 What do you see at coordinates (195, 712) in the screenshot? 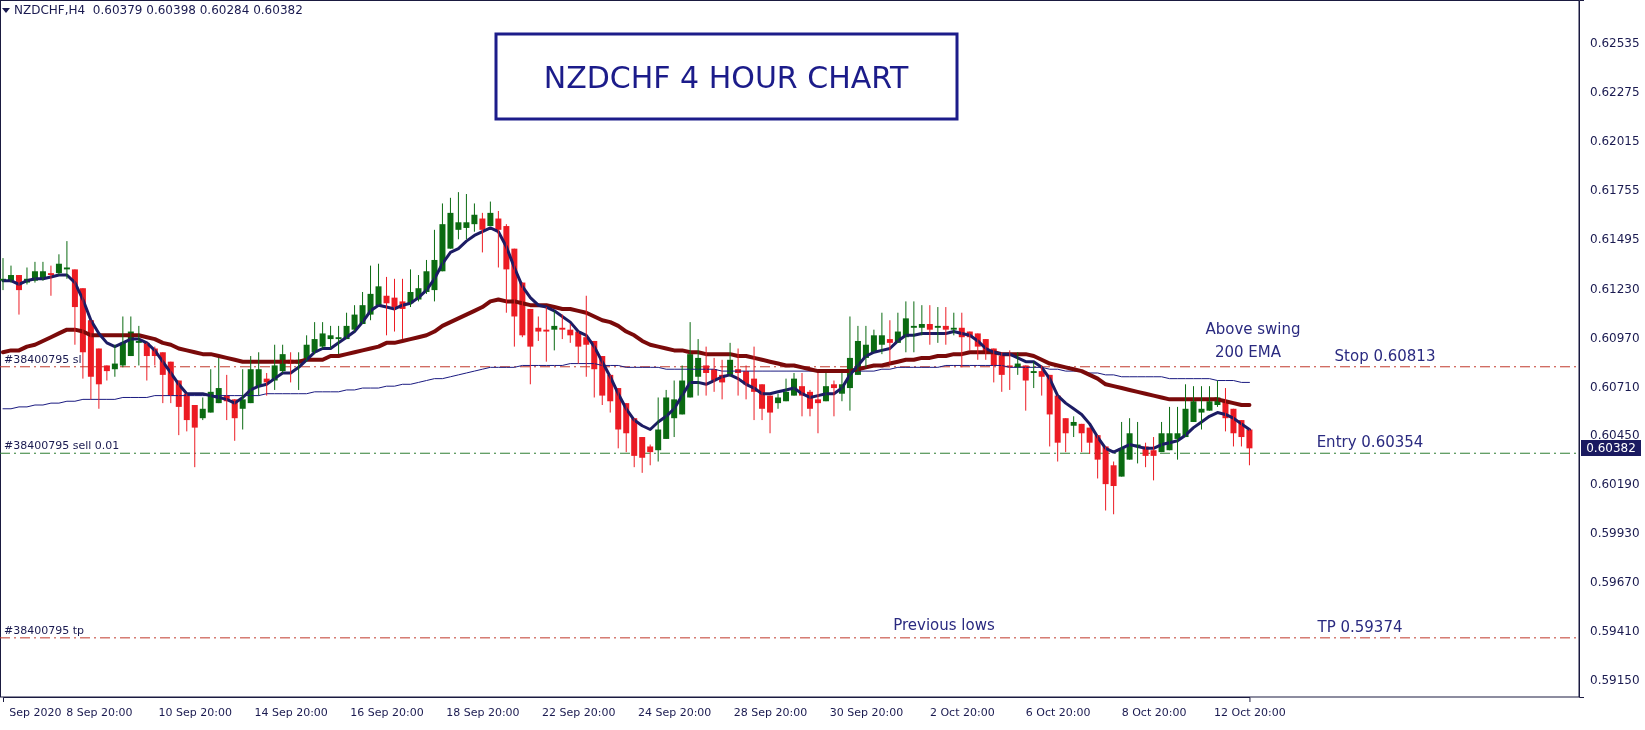
I see `x-tick-label: 10 Sep 20:00` at bounding box center [195, 712].